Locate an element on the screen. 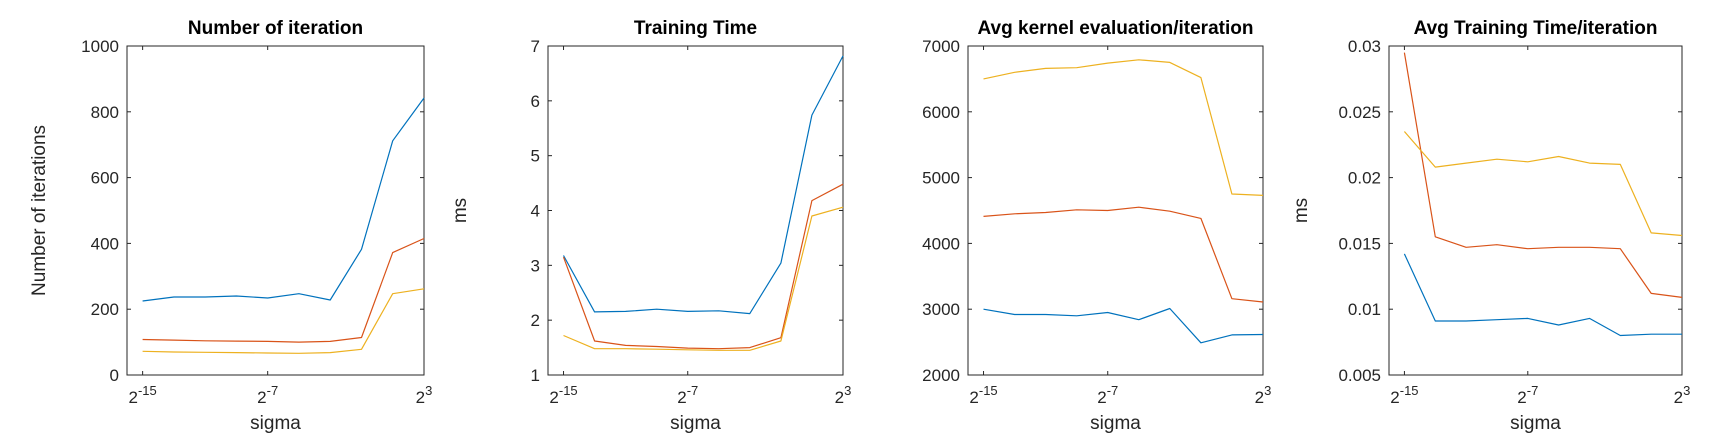 Image resolution: width=1714 pixels, height=438 pixels. y-tick-label: 6 is located at coordinates (535, 101).